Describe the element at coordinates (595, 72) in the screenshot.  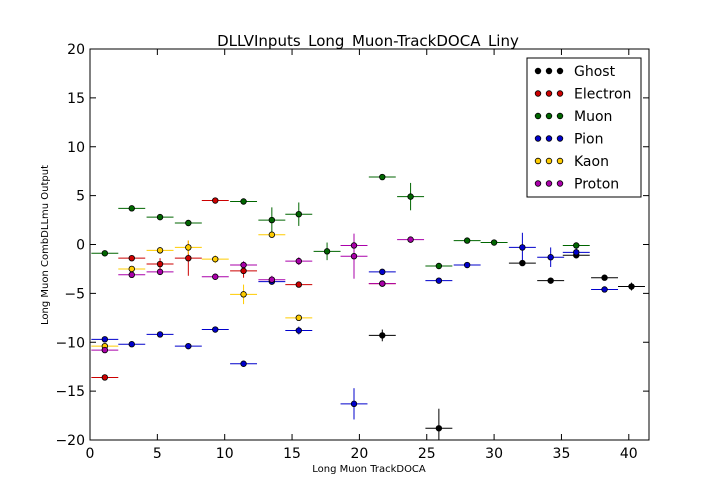
I see `legend-label-ghost: Ghost` at that location.